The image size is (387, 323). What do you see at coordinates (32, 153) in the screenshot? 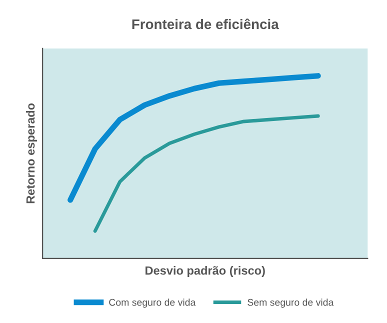
I see `y-axis-title: Retorno esperado` at bounding box center [32, 153].